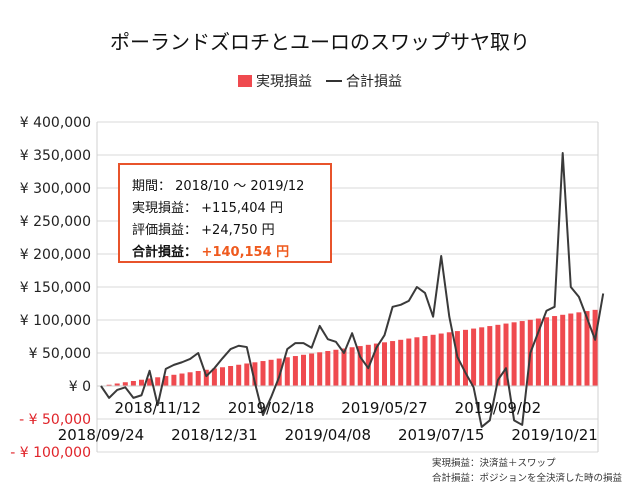 This screenshot has width=640, height=484. I want to click on x-tick-label: 2019/04/08, so click(328, 435).